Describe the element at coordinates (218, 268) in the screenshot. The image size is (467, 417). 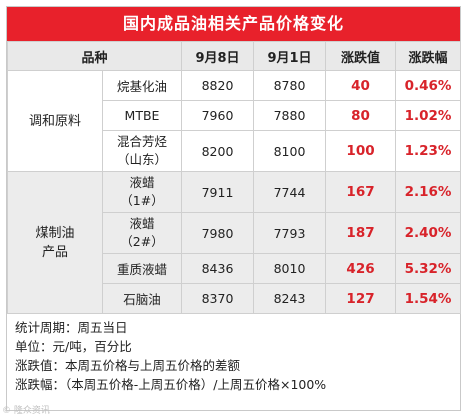
I see `price-sep8: 8436` at that location.